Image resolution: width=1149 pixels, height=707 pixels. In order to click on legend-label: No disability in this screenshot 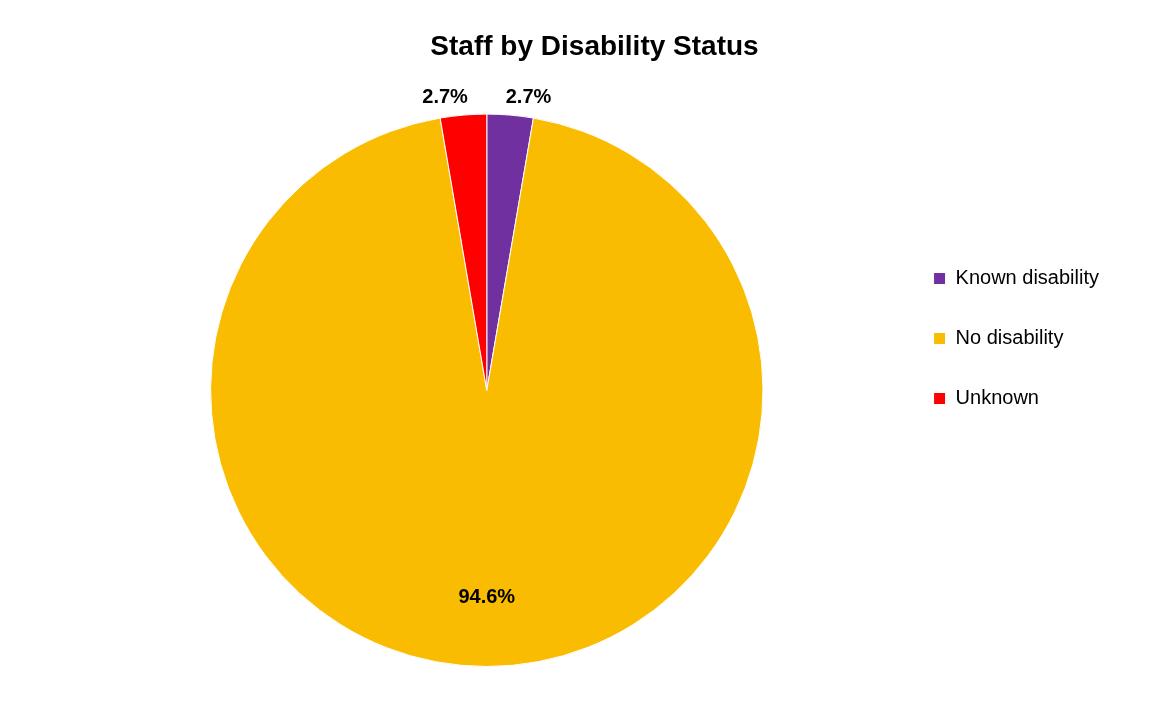, I will do `click(1009, 337)`.